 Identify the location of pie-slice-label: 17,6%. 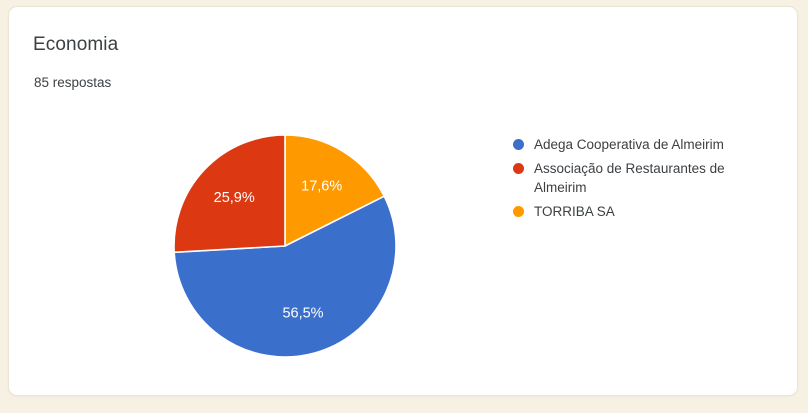
(321, 186).